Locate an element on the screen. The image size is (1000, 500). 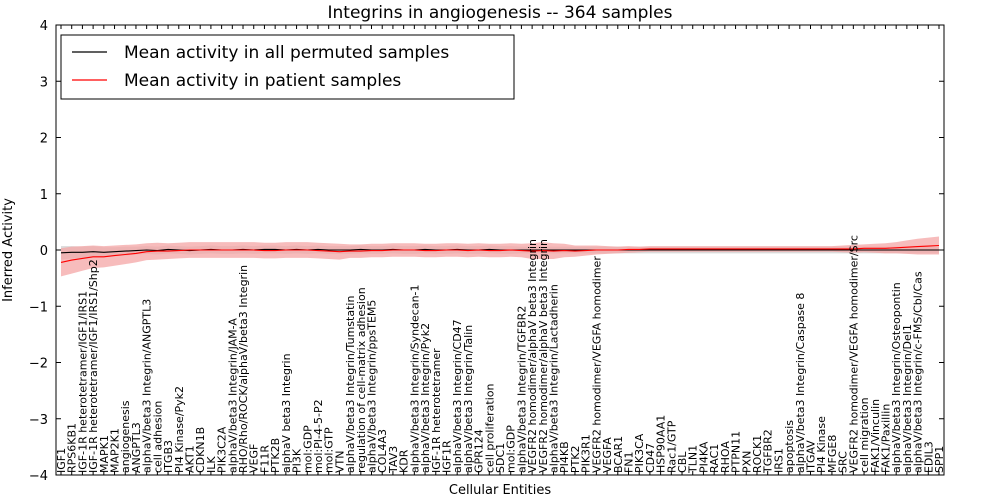
category-label: EDIL3 is located at coordinates (928, 457).